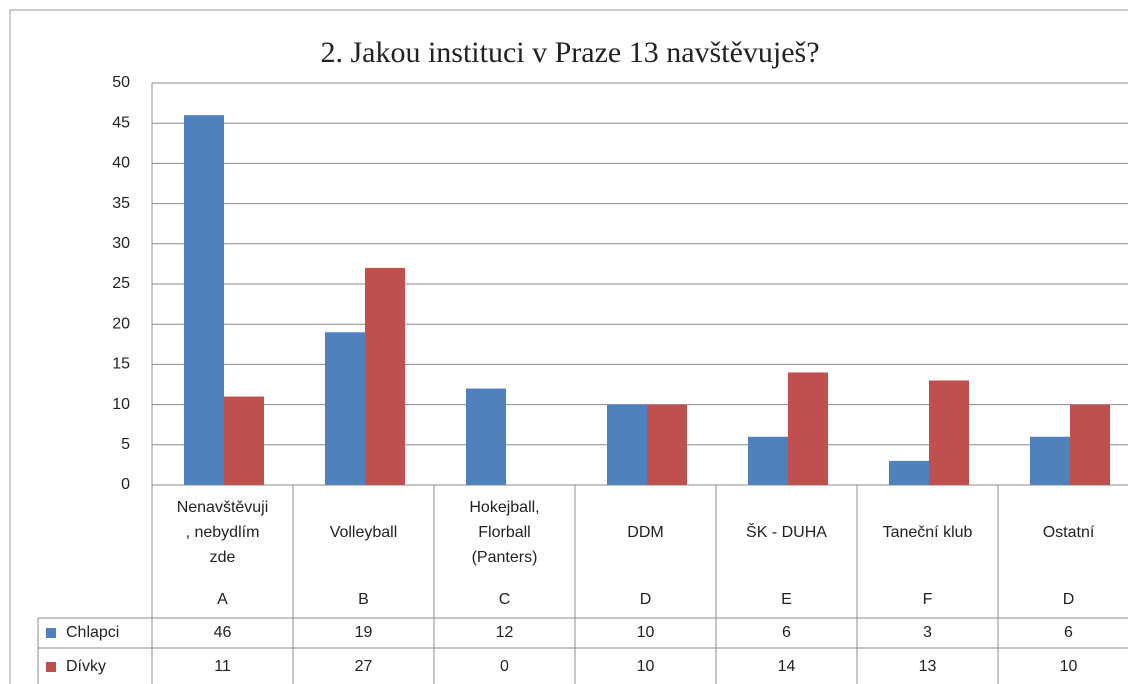  I want to click on y-tick-label: 50, so click(121, 82).